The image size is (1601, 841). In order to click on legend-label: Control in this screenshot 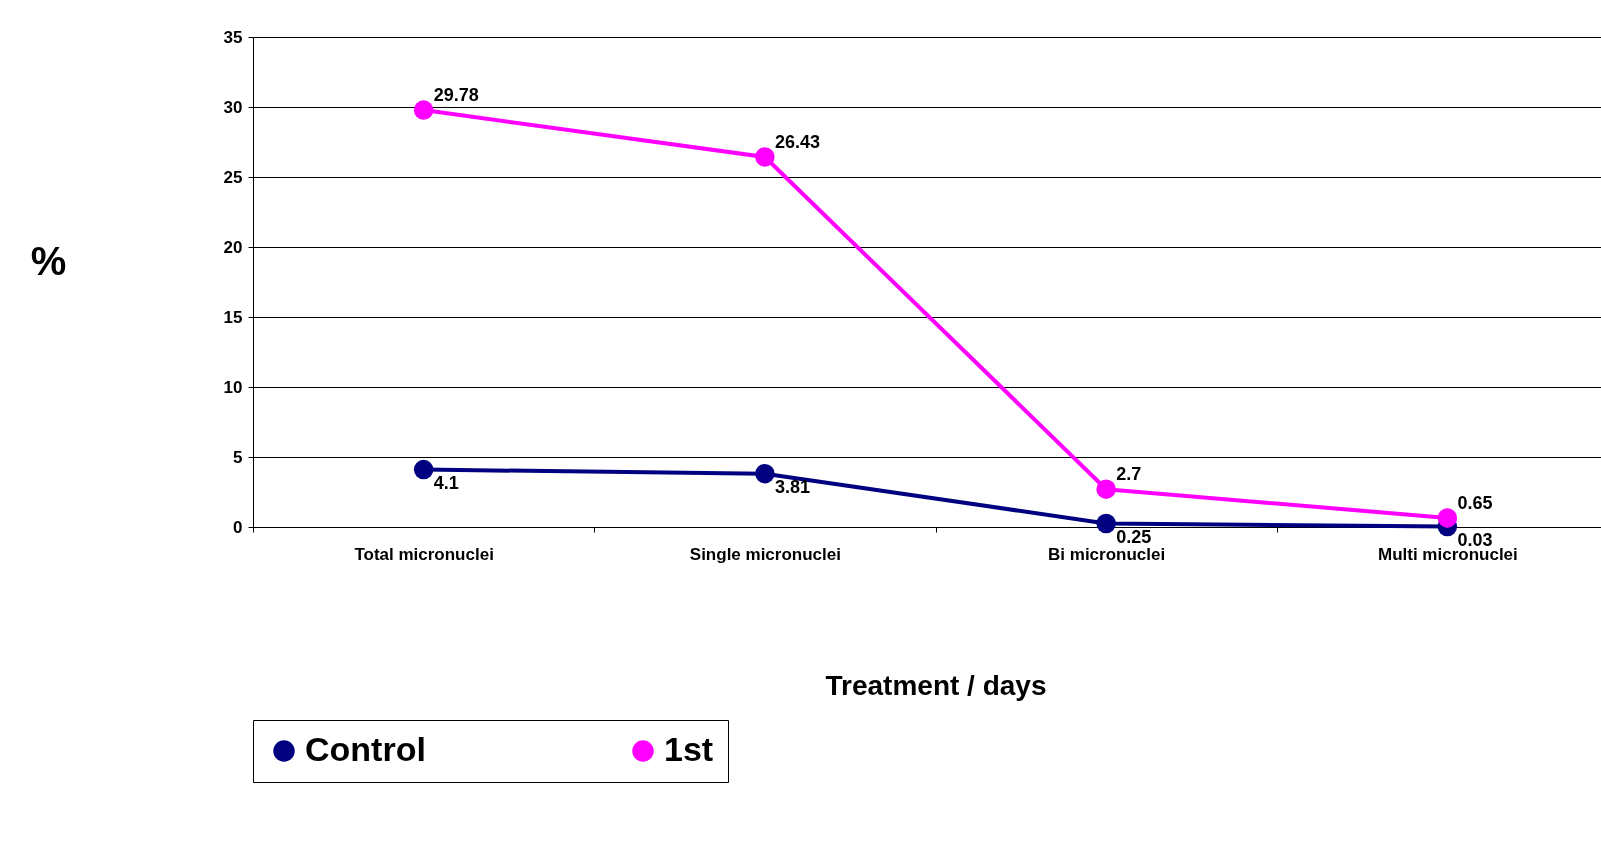, I will do `click(365, 749)`.